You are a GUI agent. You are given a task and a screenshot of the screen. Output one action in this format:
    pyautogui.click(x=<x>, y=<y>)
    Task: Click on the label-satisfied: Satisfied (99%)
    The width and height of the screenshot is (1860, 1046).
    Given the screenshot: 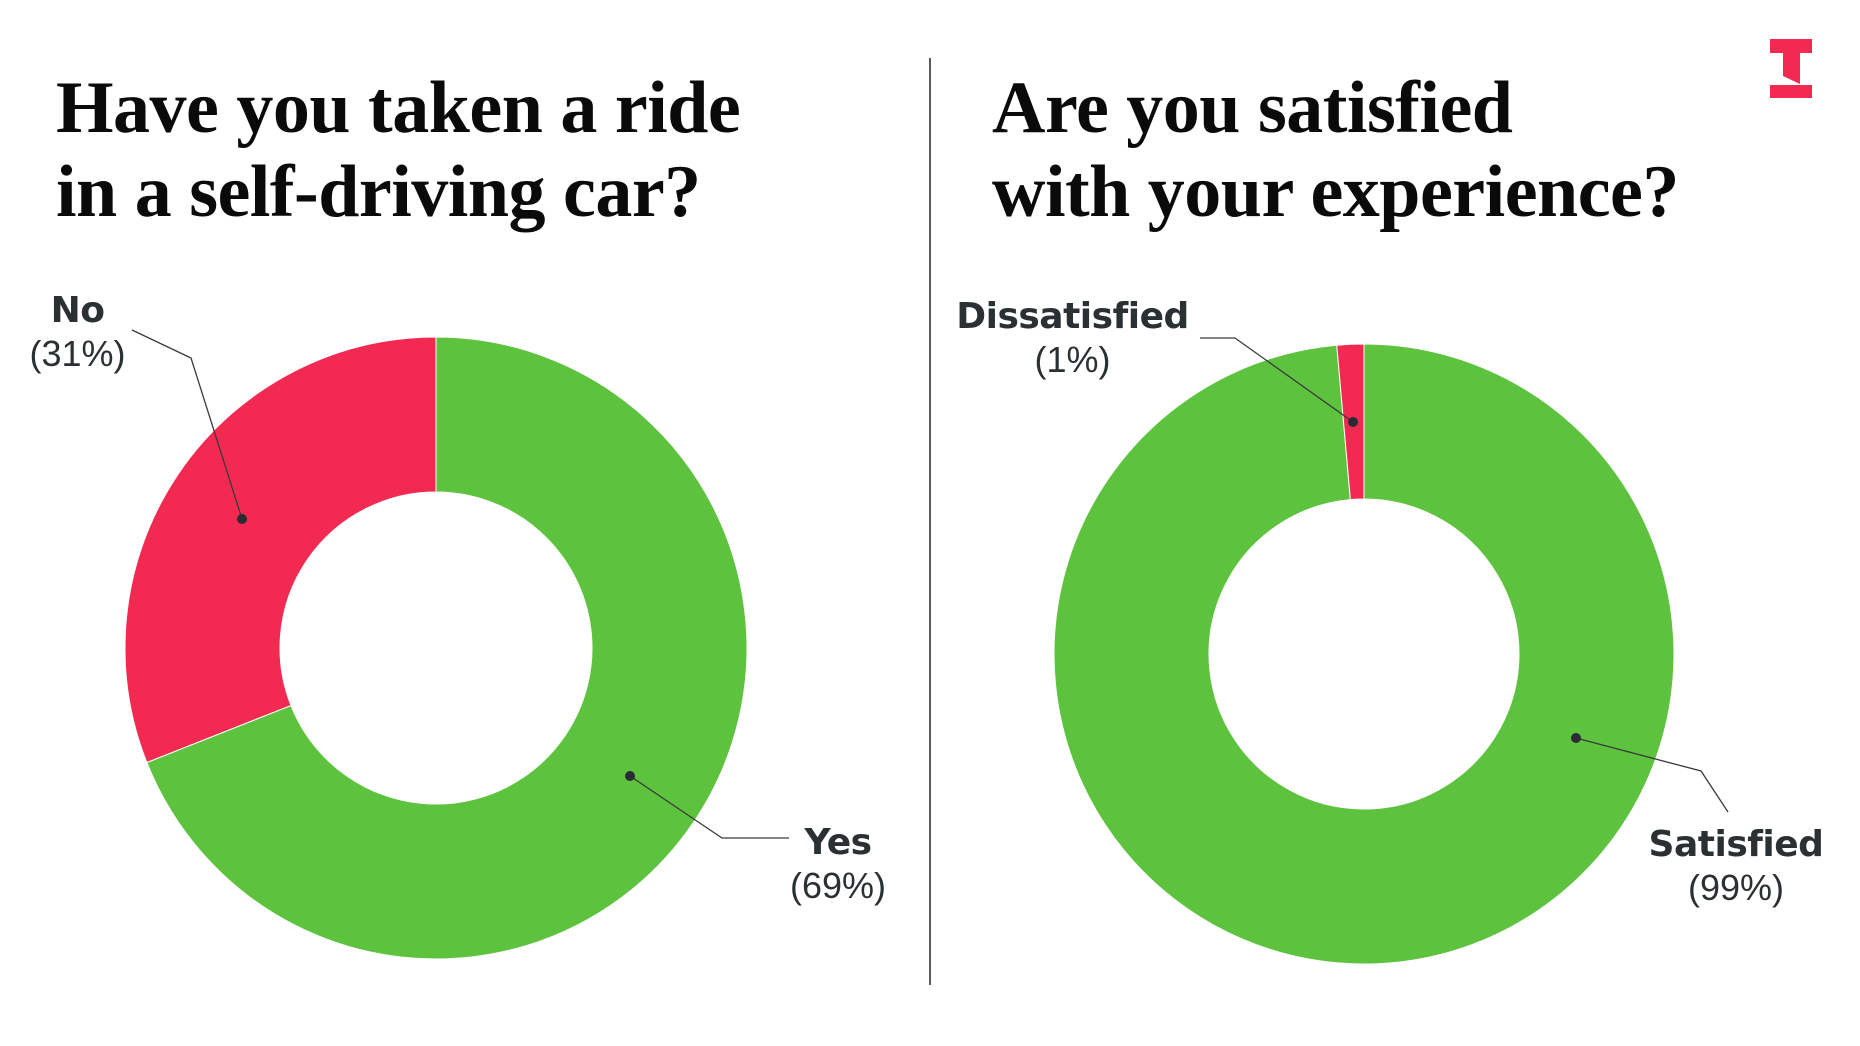 What is the action you would take?
    pyautogui.click(x=1736, y=867)
    